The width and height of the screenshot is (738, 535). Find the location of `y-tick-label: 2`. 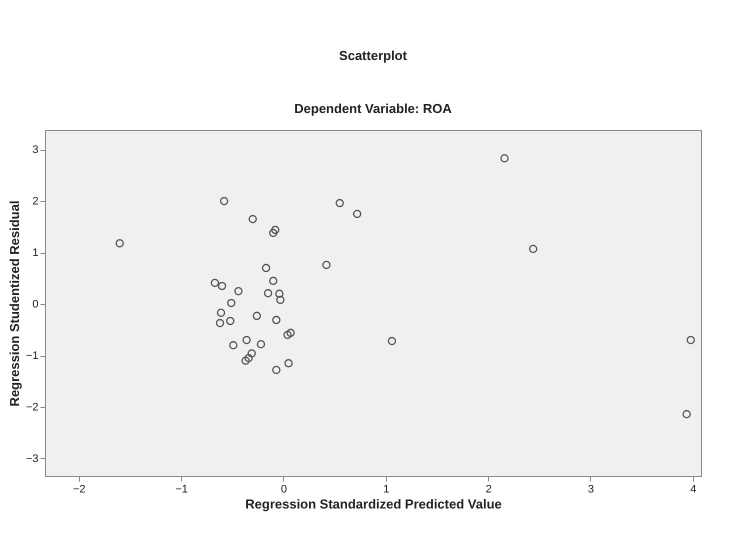

y-tick-label: 2 is located at coordinates (35, 202).